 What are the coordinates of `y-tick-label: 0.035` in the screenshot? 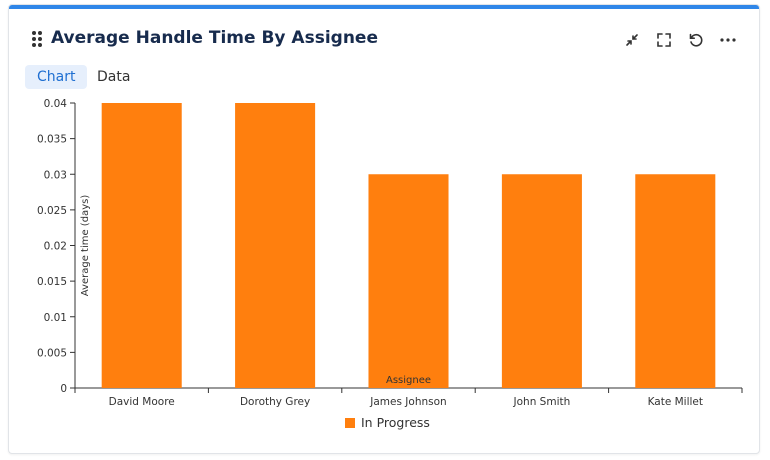 It's located at (52, 140).